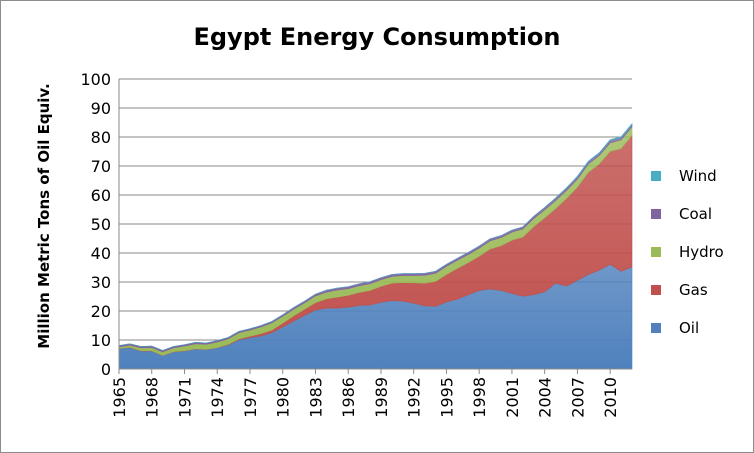 Image resolution: width=754 pixels, height=453 pixels. I want to click on legend-item-coal: Coal, so click(701, 214).